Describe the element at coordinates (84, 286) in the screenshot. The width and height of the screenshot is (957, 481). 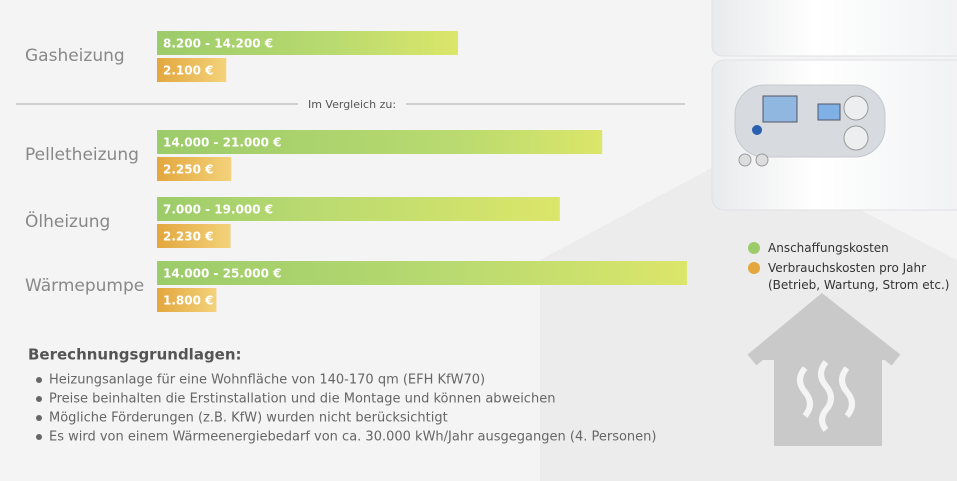
I see `category-label: Wärmepumpe` at that location.